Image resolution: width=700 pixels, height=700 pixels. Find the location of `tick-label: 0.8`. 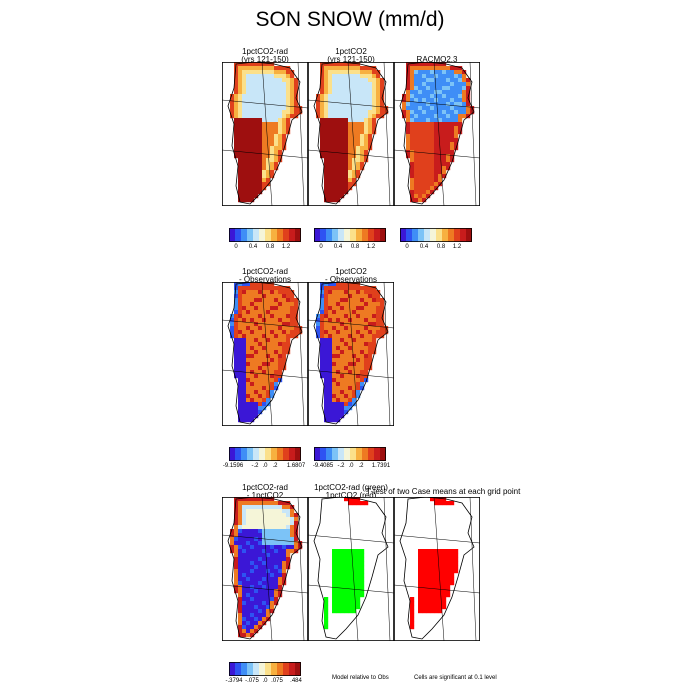

tick-label: 0.8 is located at coordinates (441, 247).